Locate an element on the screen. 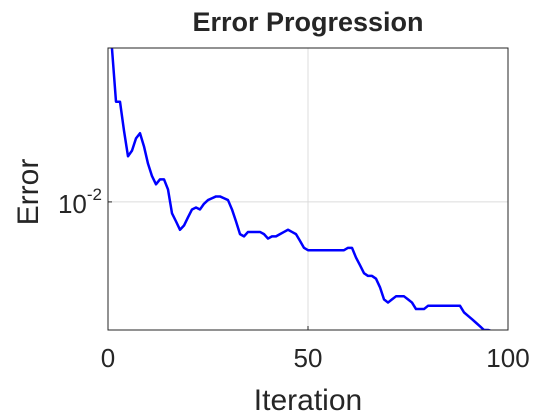 This screenshot has width=560, height=420. x-tick-label: 0 is located at coordinates (108, 358).